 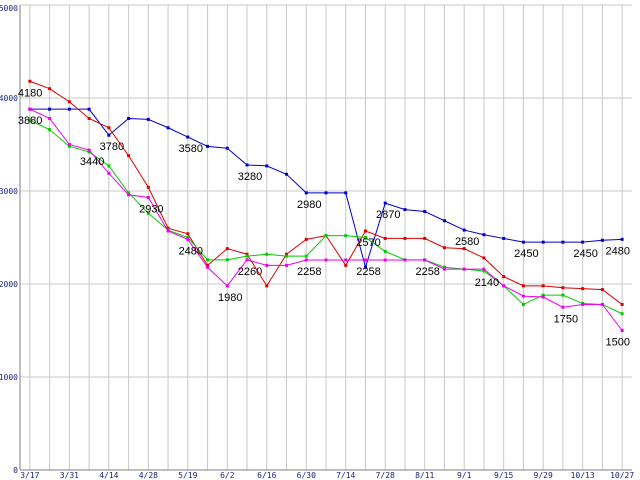 What do you see at coordinates (250, 177) in the screenshot?
I see `data-label: 3280` at bounding box center [250, 177].